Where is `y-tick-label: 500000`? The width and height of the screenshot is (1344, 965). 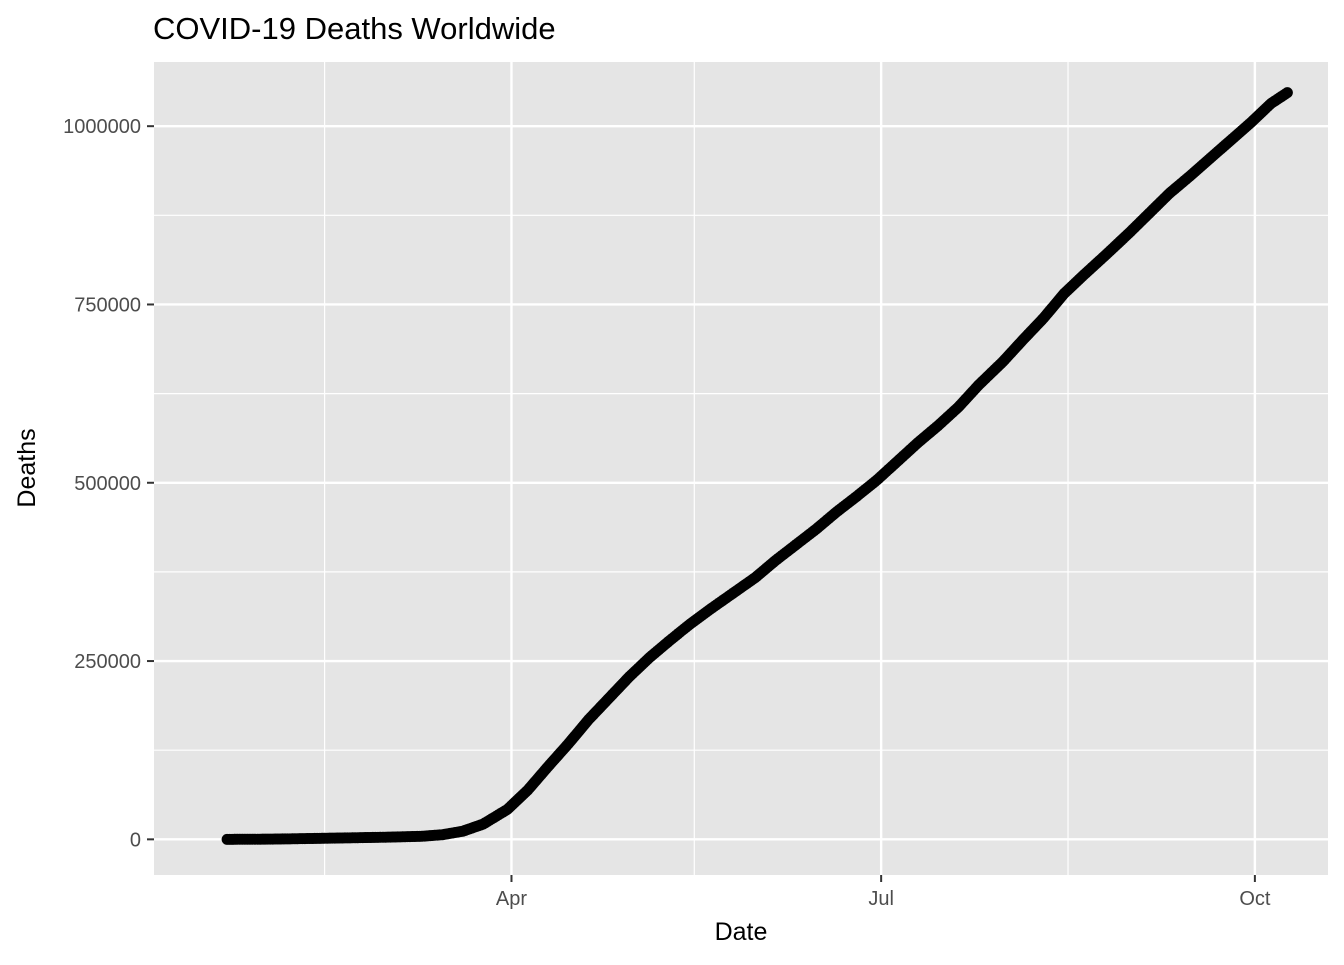
y-tick-label: 500000 is located at coordinates (107, 484).